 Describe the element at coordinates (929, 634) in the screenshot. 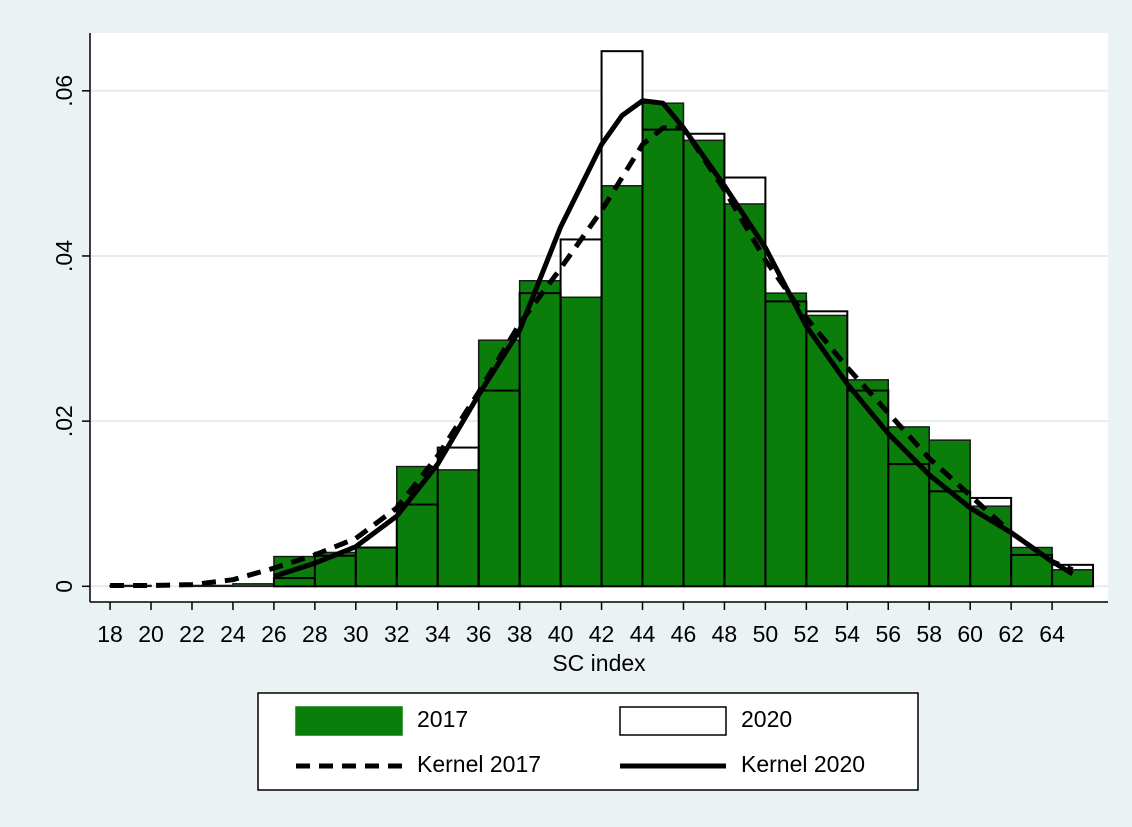

I see `x-tick-label: 58` at that location.